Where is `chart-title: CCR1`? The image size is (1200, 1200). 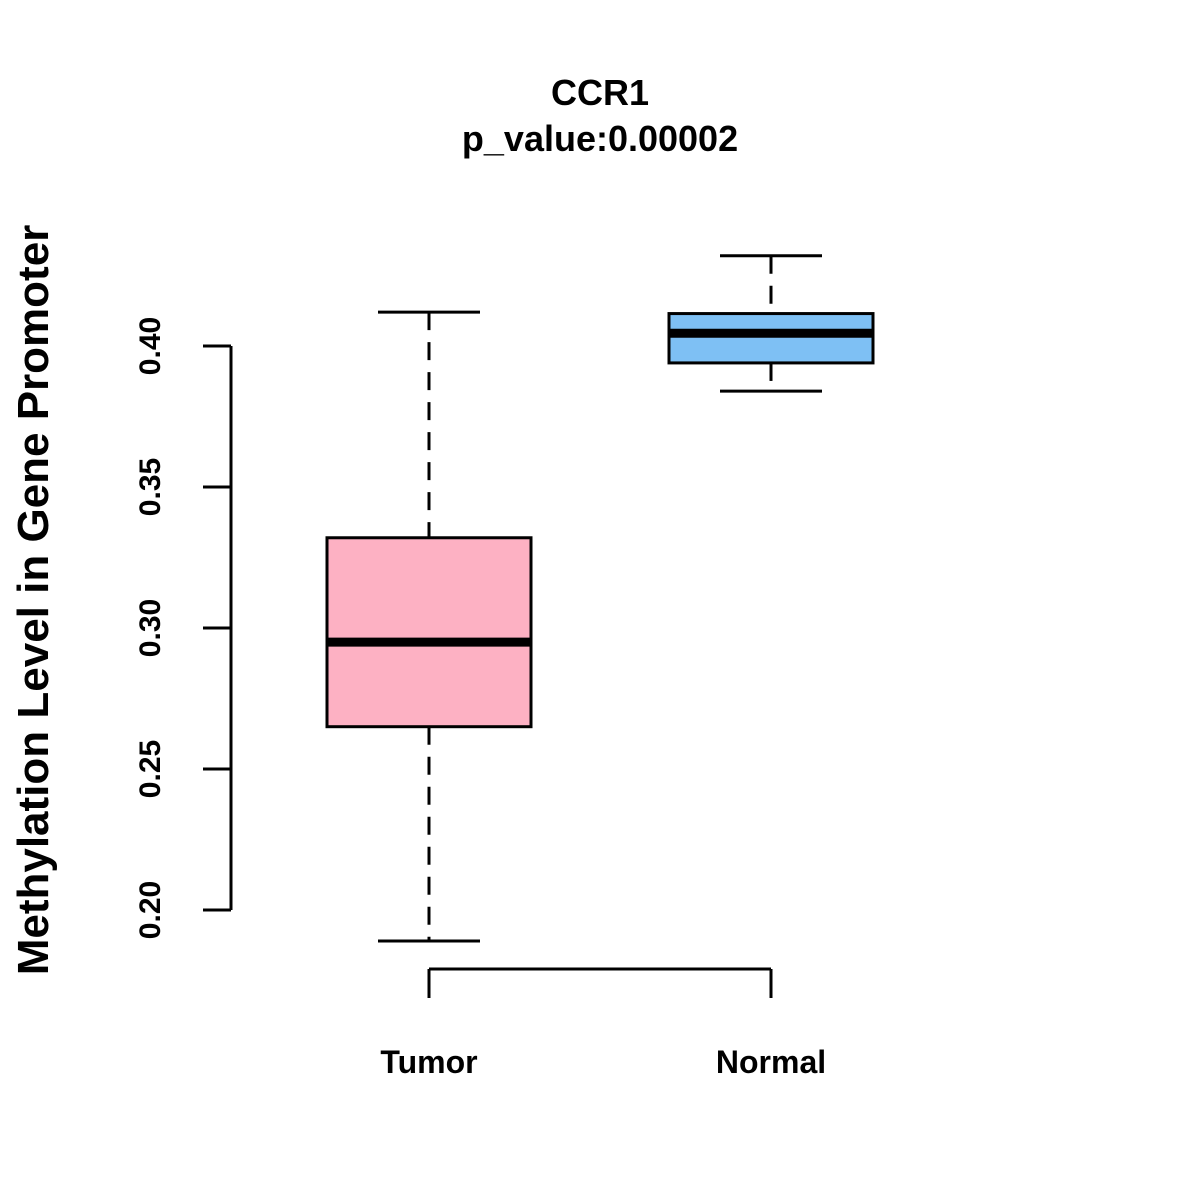
chart-title: CCR1 is located at coordinates (600, 92).